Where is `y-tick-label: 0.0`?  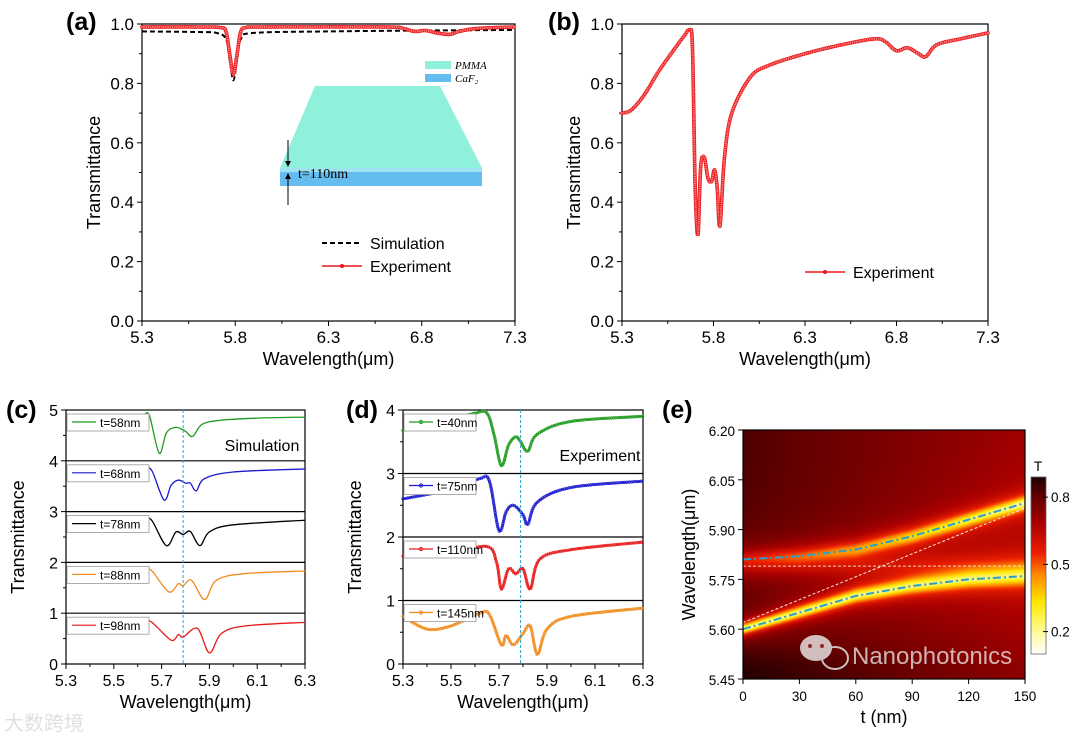 y-tick-label: 0.0 is located at coordinates (602, 321).